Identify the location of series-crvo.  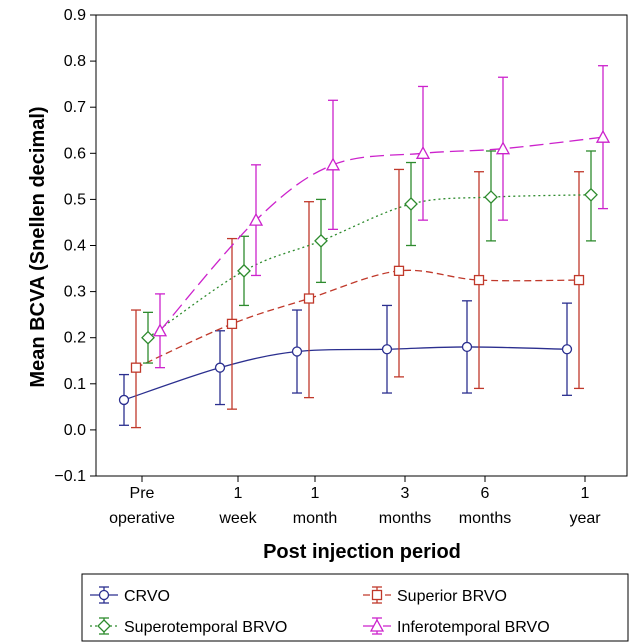
(345, 363).